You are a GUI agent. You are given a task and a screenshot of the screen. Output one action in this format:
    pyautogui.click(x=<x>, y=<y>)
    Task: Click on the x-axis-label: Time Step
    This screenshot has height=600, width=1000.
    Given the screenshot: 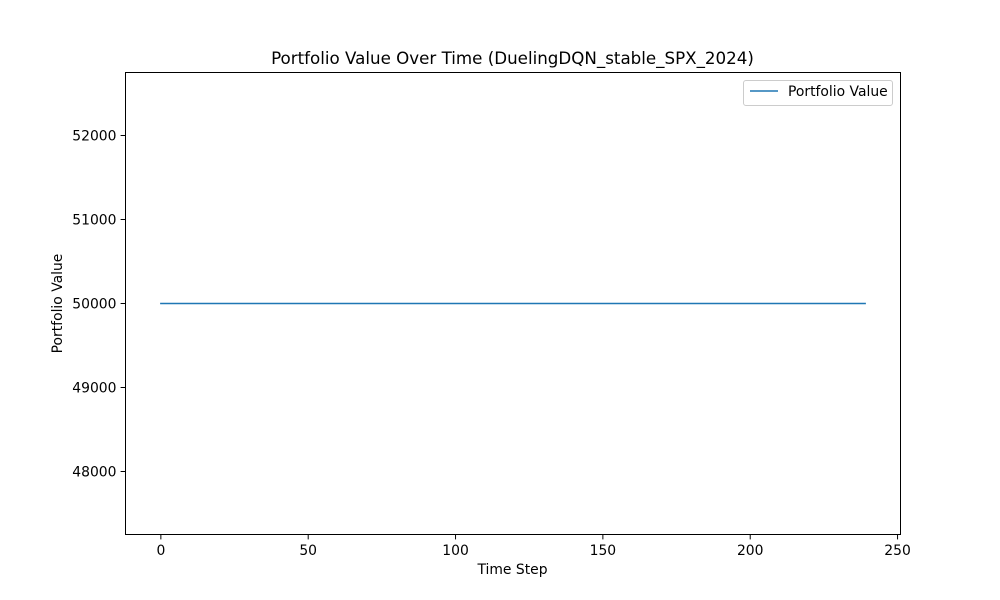 What is the action you would take?
    pyautogui.click(x=511, y=570)
    